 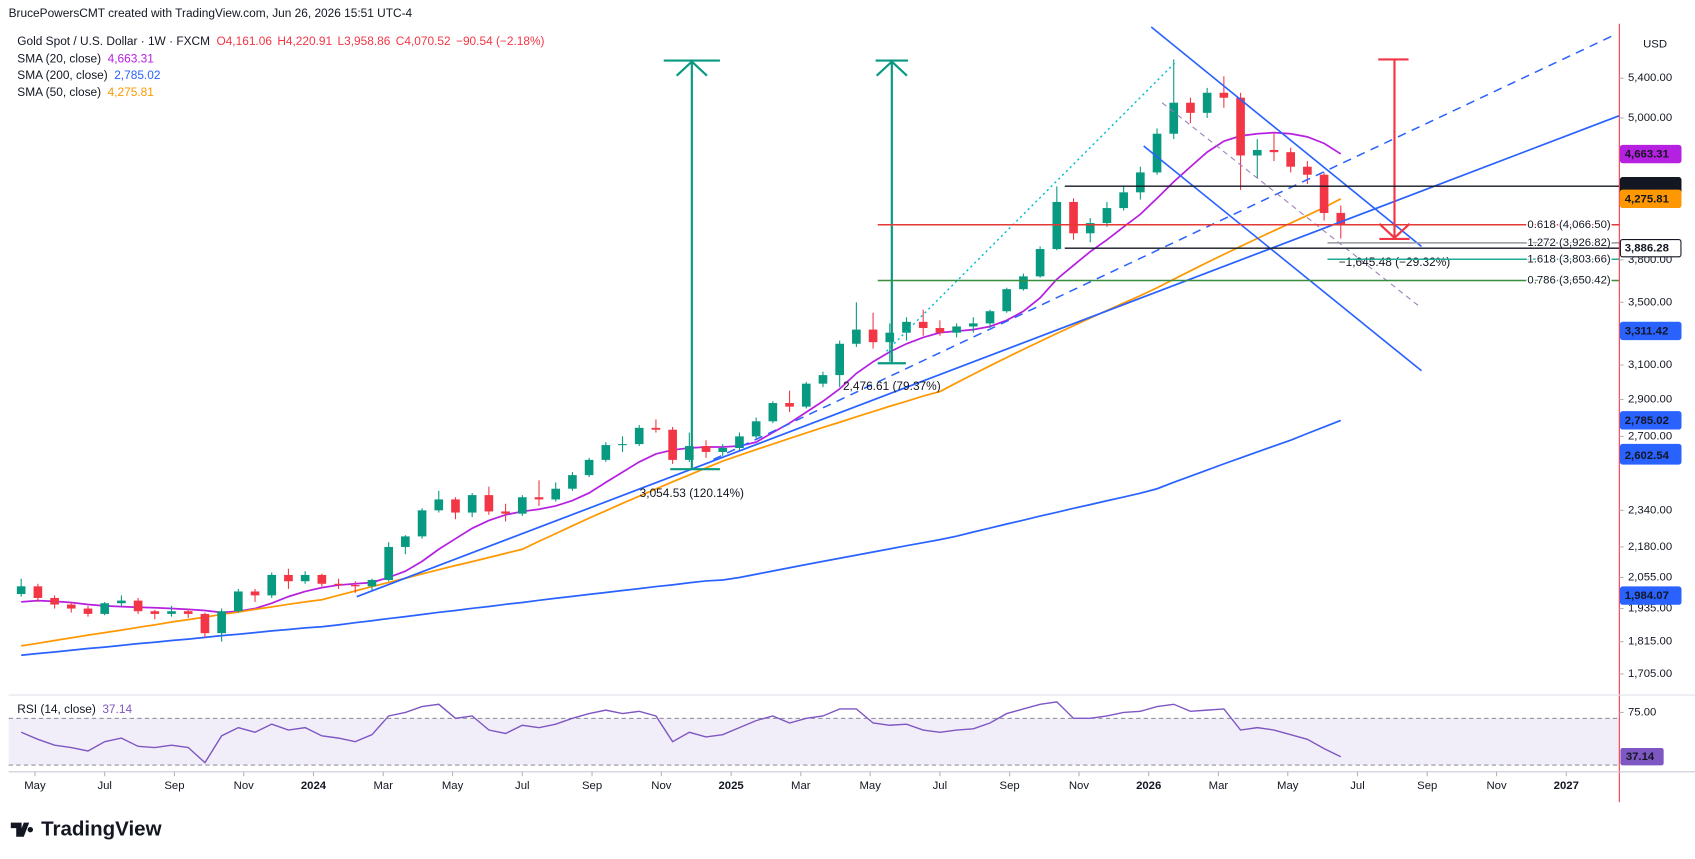 What do you see at coordinates (892, 386) in the screenshot?
I see `measure-label: 2,476.61 (79.37%)` at bounding box center [892, 386].